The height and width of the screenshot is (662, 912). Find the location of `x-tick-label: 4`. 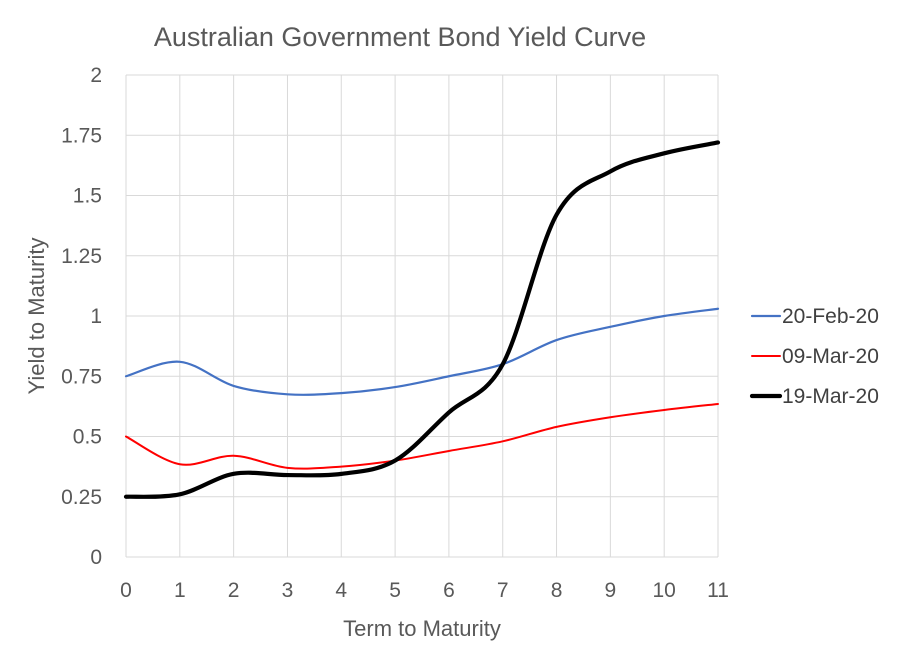

x-tick-label: 4 is located at coordinates (341, 590).